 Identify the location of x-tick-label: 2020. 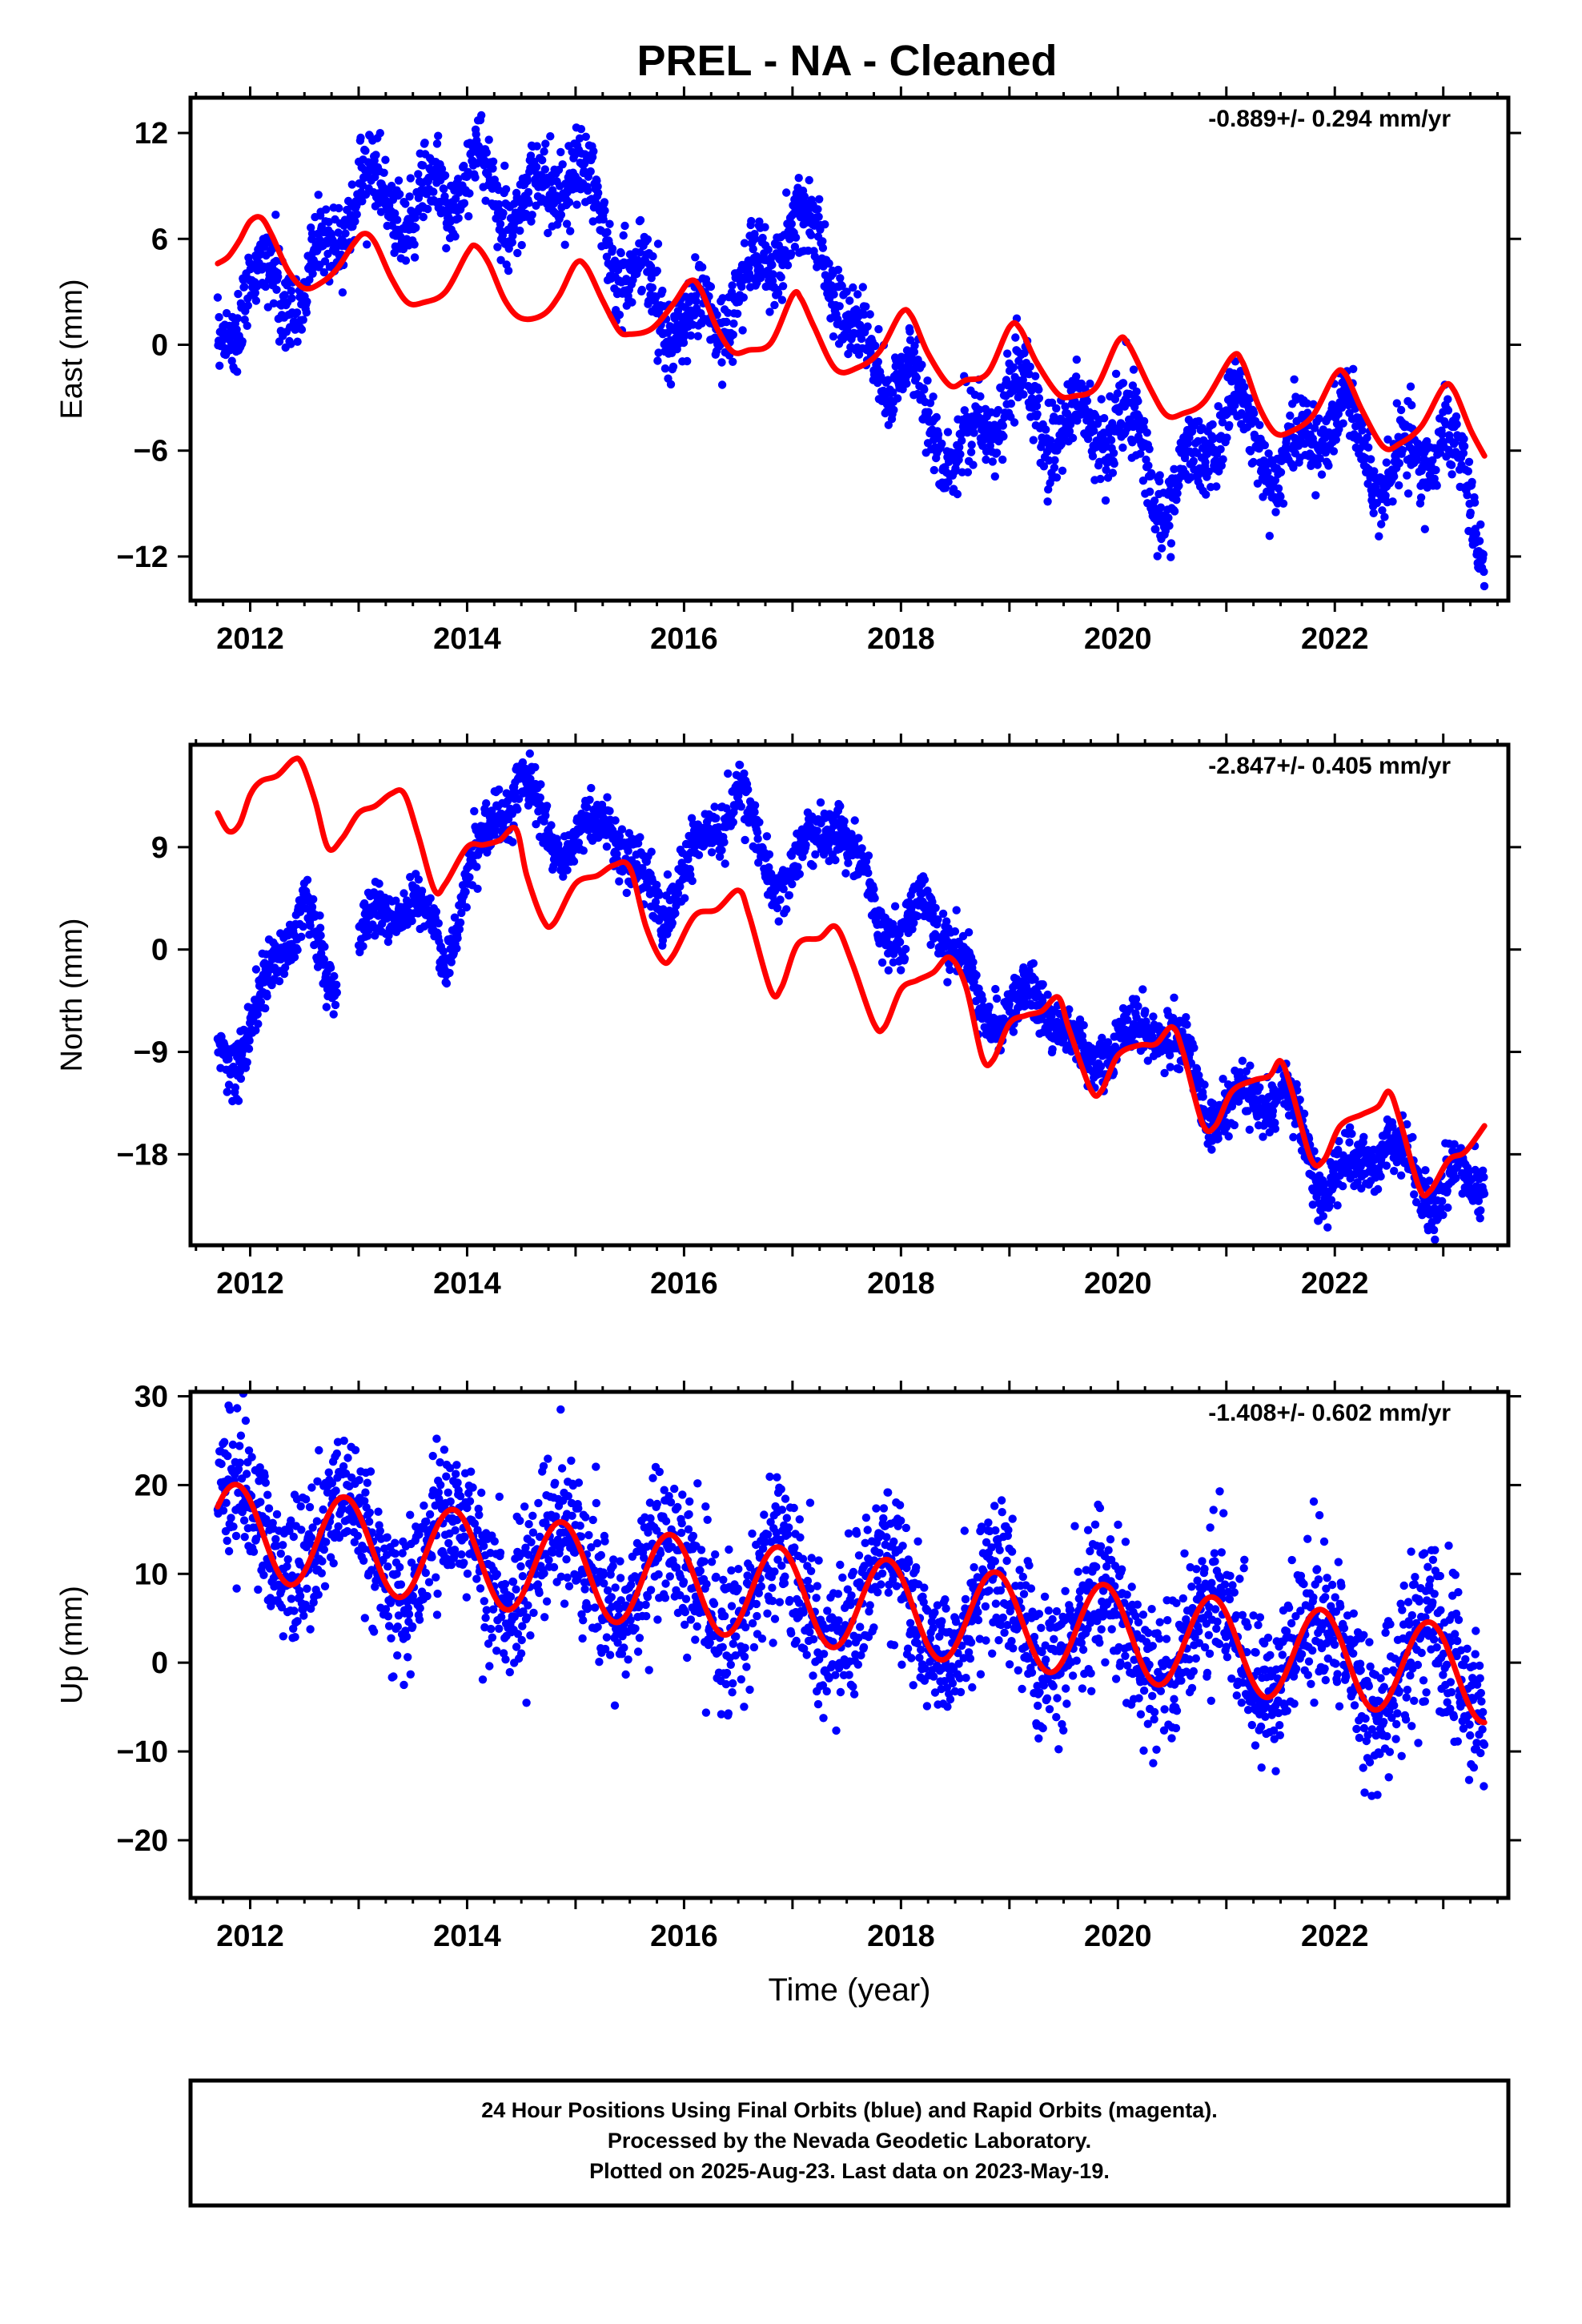
(1118, 639).